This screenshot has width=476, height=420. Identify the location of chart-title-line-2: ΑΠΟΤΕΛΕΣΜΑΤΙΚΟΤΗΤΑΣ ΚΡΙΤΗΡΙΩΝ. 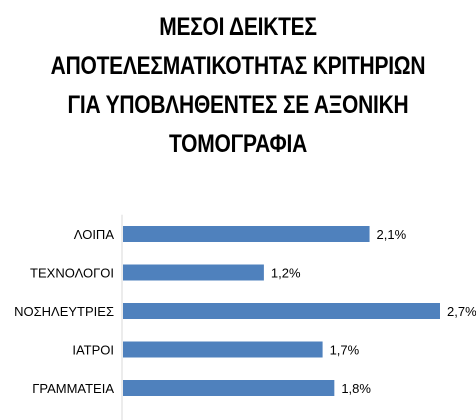
(238, 66).